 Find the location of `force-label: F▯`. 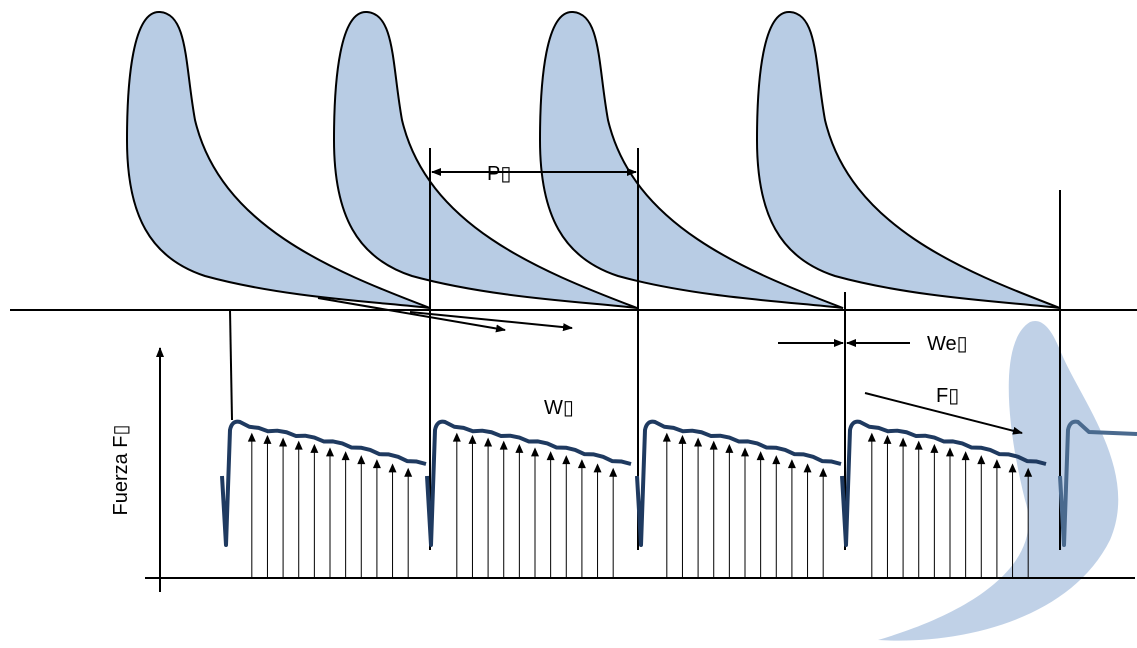

force-label: F▯ is located at coordinates (947, 396).